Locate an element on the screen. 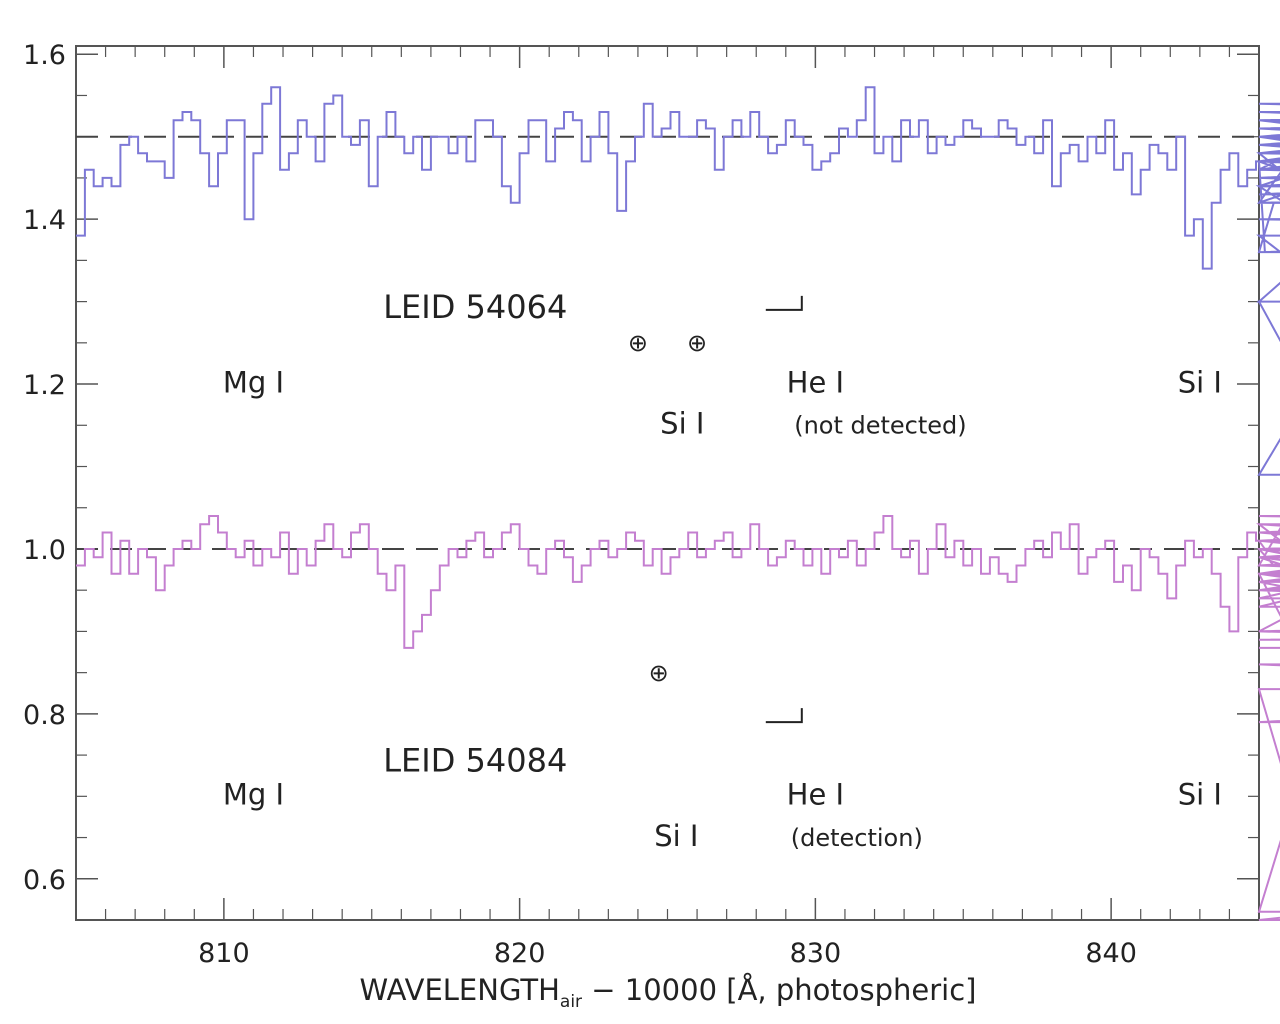 The image size is (1280, 1024). x-axis-title: WAVELENGTHair − 10000 [Å, photospheric] is located at coordinates (668, 992).